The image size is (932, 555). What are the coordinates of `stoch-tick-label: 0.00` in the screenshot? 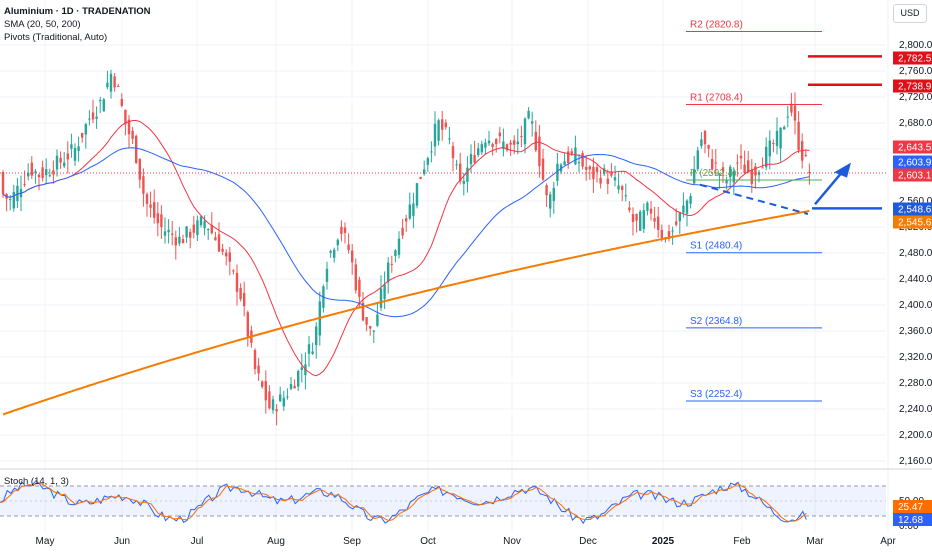 It's located at (909, 526).